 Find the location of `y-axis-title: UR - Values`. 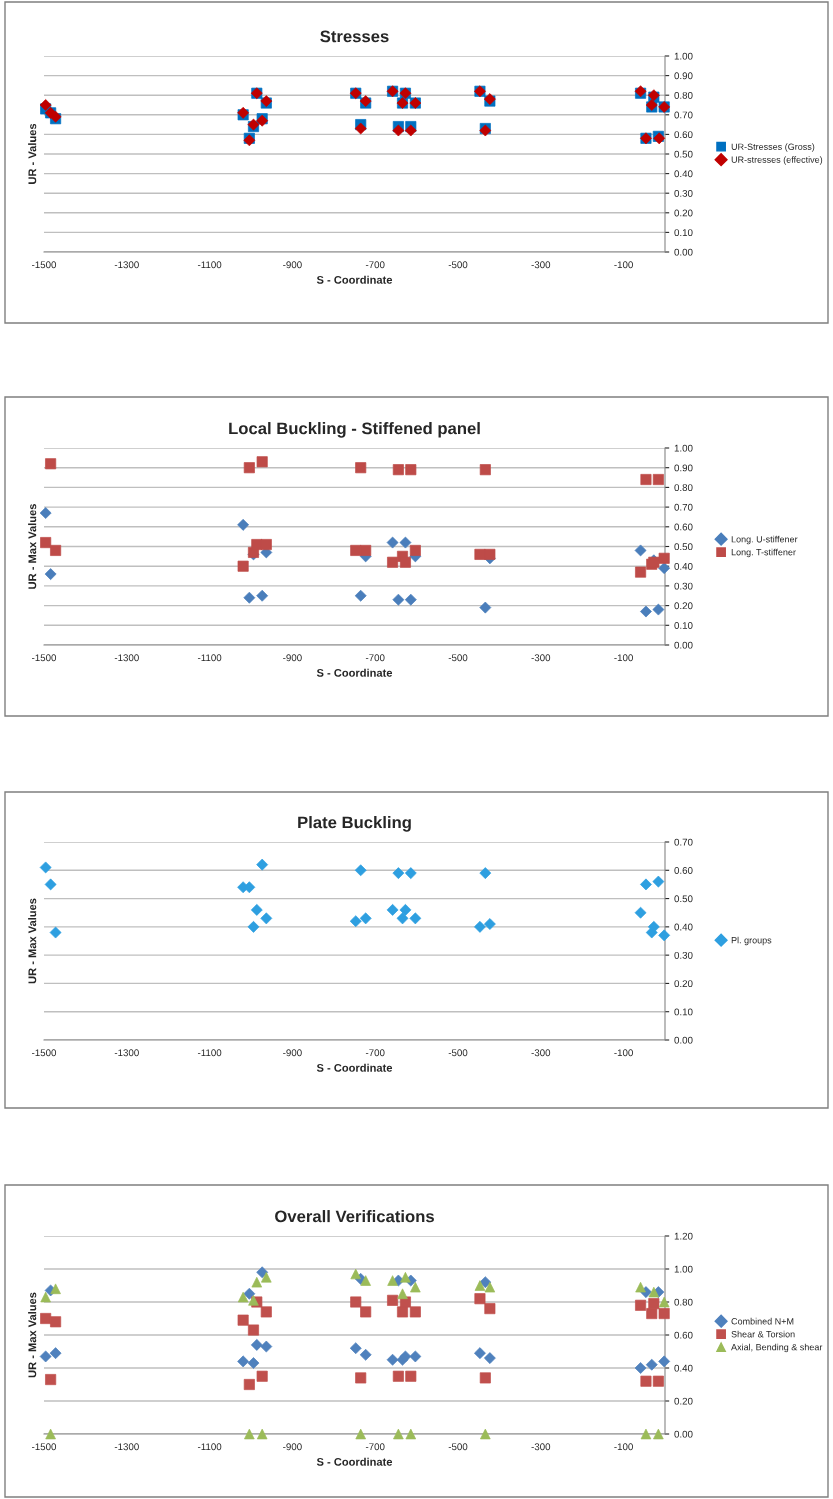

y-axis-title: UR - Values is located at coordinates (32, 153).